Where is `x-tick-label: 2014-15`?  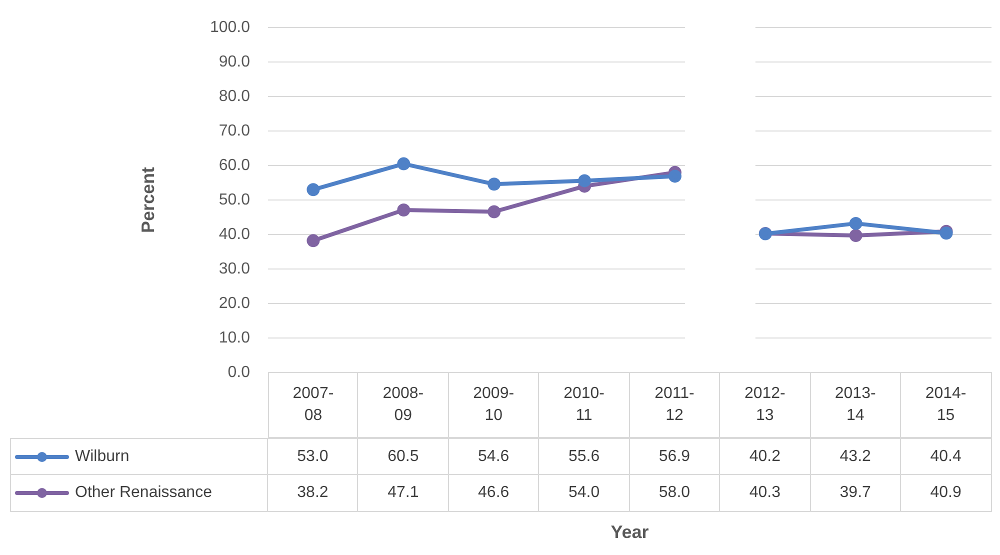
x-tick-label: 2014-15 is located at coordinates (946, 405).